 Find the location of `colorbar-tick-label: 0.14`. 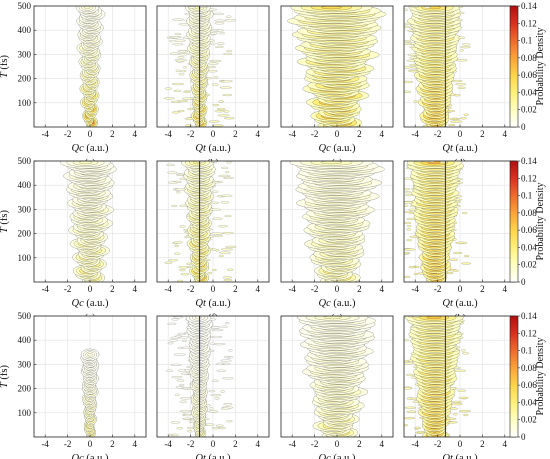

colorbar-tick-label: 0.14 is located at coordinates (529, 161).